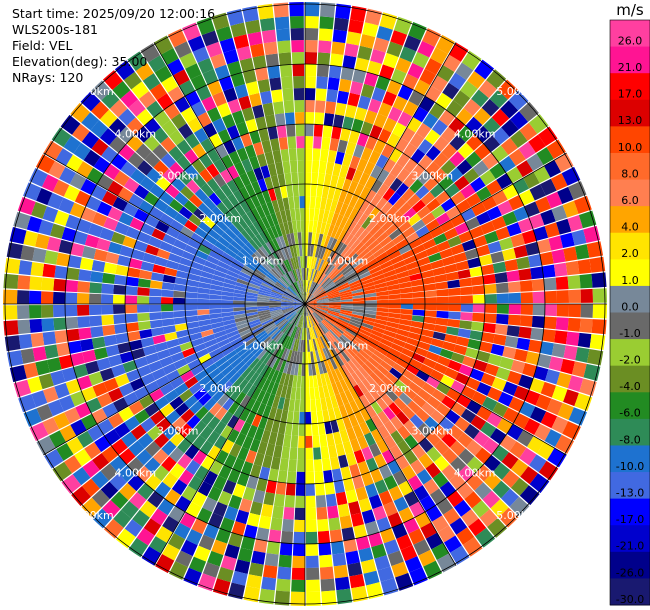  What do you see at coordinates (229, 434) in the screenshot?
I see `radial-spoke` at bounding box center [229, 434].